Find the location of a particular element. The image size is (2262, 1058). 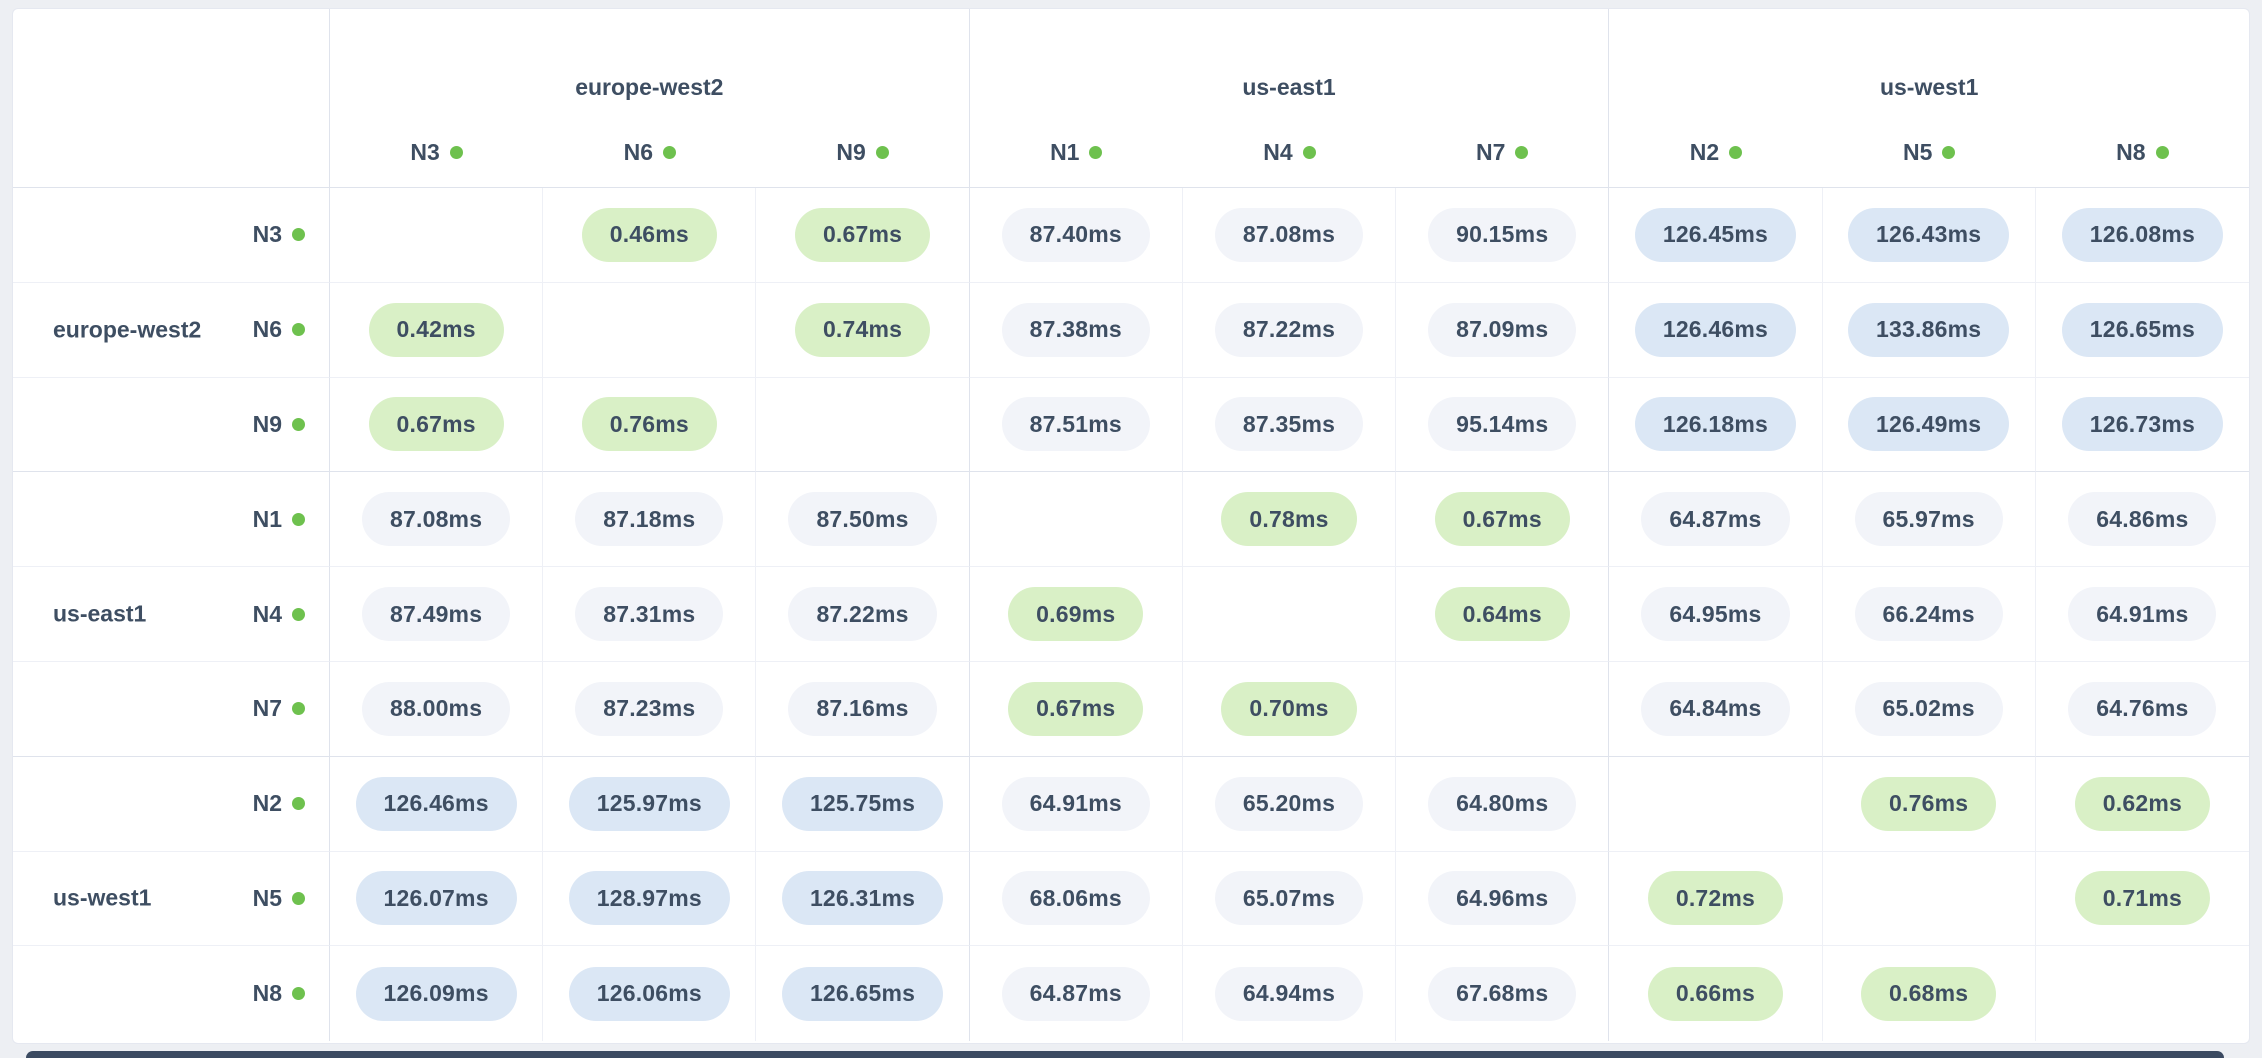

row-label-n7: N7 is located at coordinates (171, 709).